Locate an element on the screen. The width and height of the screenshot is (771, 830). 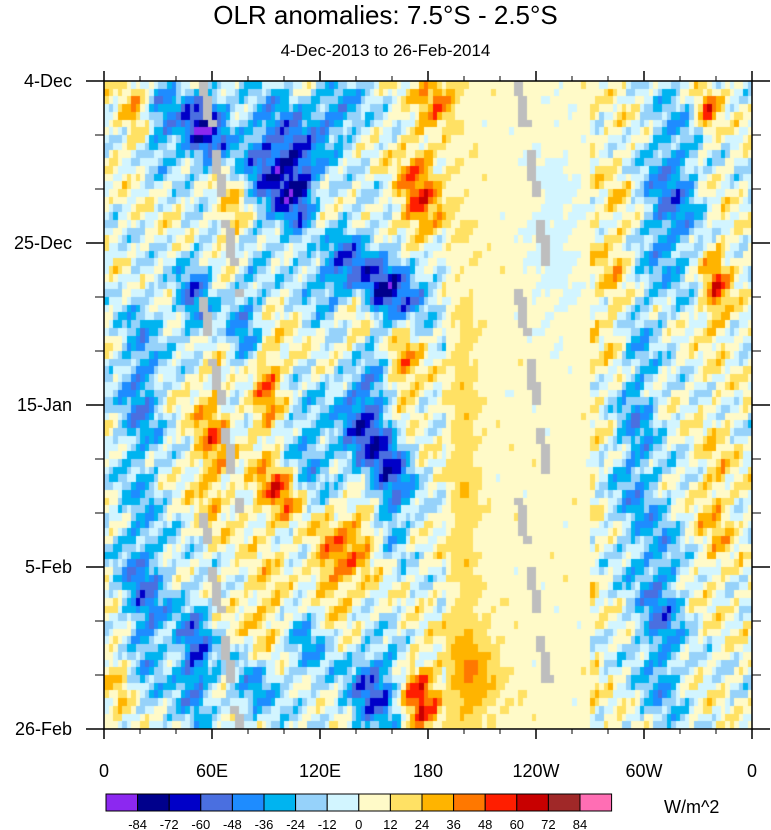
colorbar-tick-label: 84 is located at coordinates (580, 823).